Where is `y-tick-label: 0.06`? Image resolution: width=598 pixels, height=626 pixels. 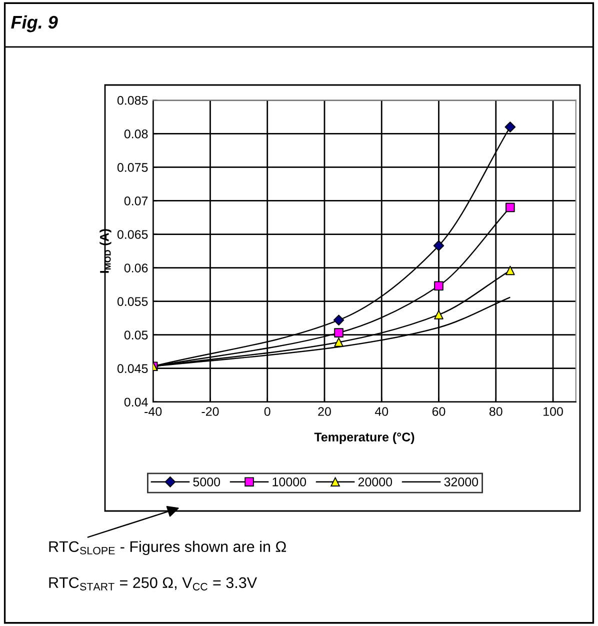 y-tick-label: 0.06 is located at coordinates (136, 268).